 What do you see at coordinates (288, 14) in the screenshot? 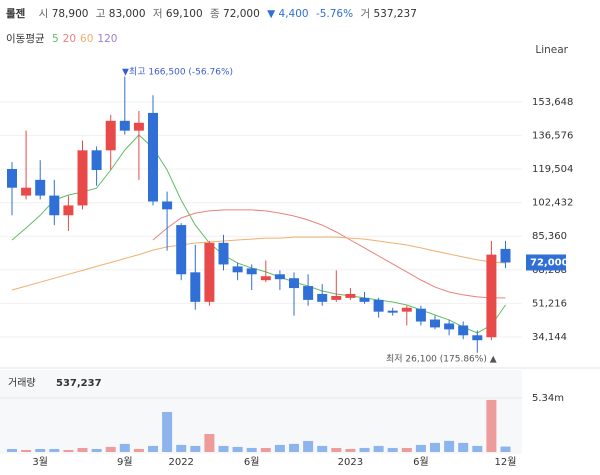
I see `change: ▼ 4,400` at bounding box center [288, 14].